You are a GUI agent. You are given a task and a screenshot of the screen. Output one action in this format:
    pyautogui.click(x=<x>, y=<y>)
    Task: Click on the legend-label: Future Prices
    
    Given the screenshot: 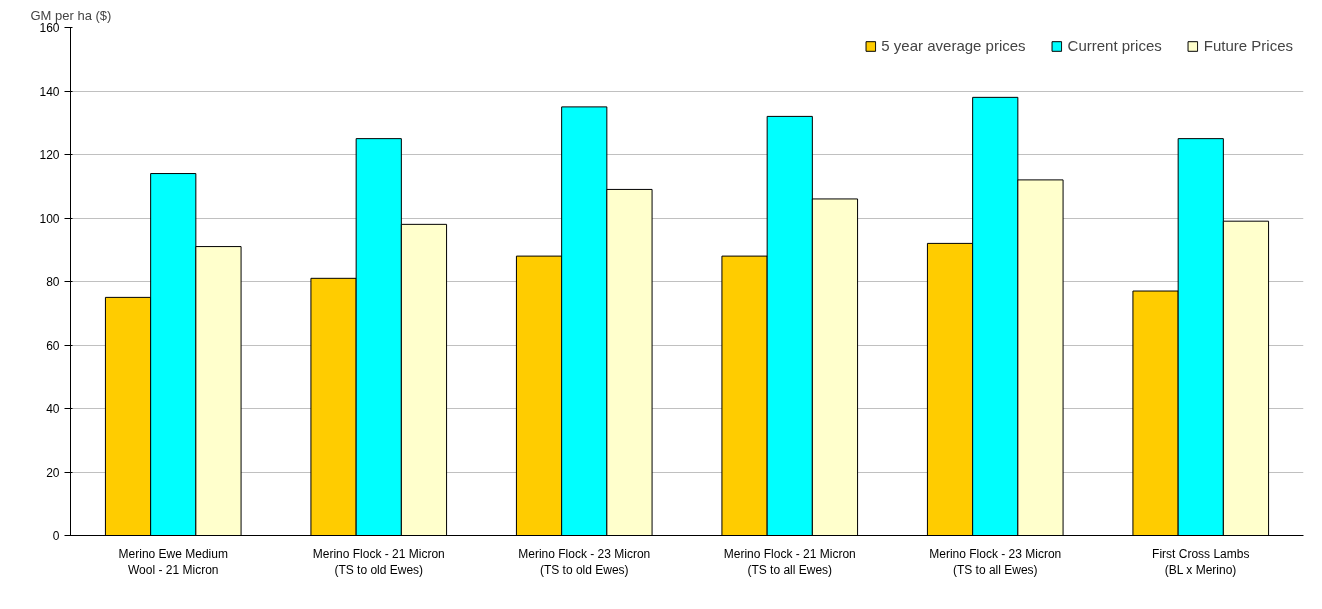 What is the action you would take?
    pyautogui.click(x=1248, y=45)
    